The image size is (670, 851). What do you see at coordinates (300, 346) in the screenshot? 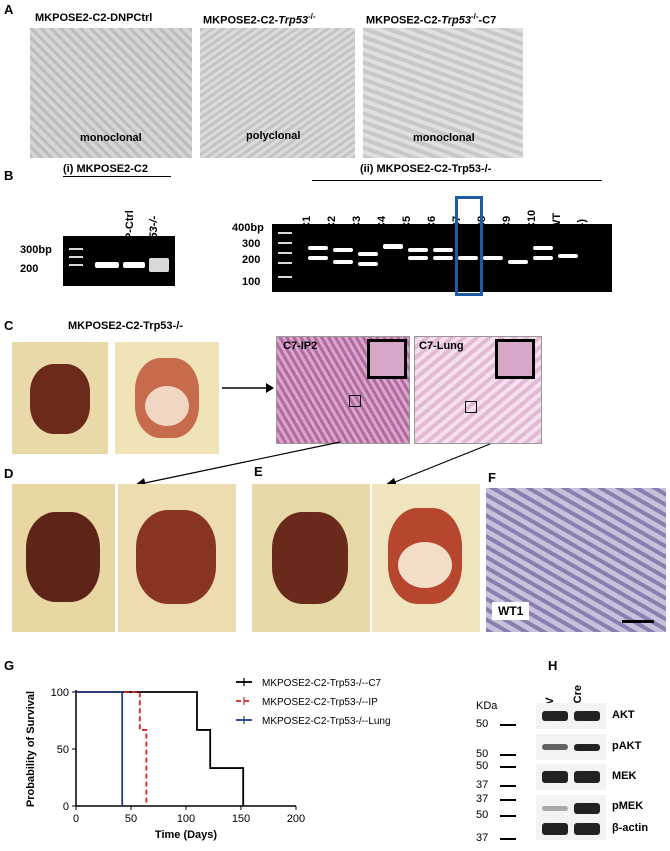
I see `he-label: C7-IP2` at bounding box center [300, 346].